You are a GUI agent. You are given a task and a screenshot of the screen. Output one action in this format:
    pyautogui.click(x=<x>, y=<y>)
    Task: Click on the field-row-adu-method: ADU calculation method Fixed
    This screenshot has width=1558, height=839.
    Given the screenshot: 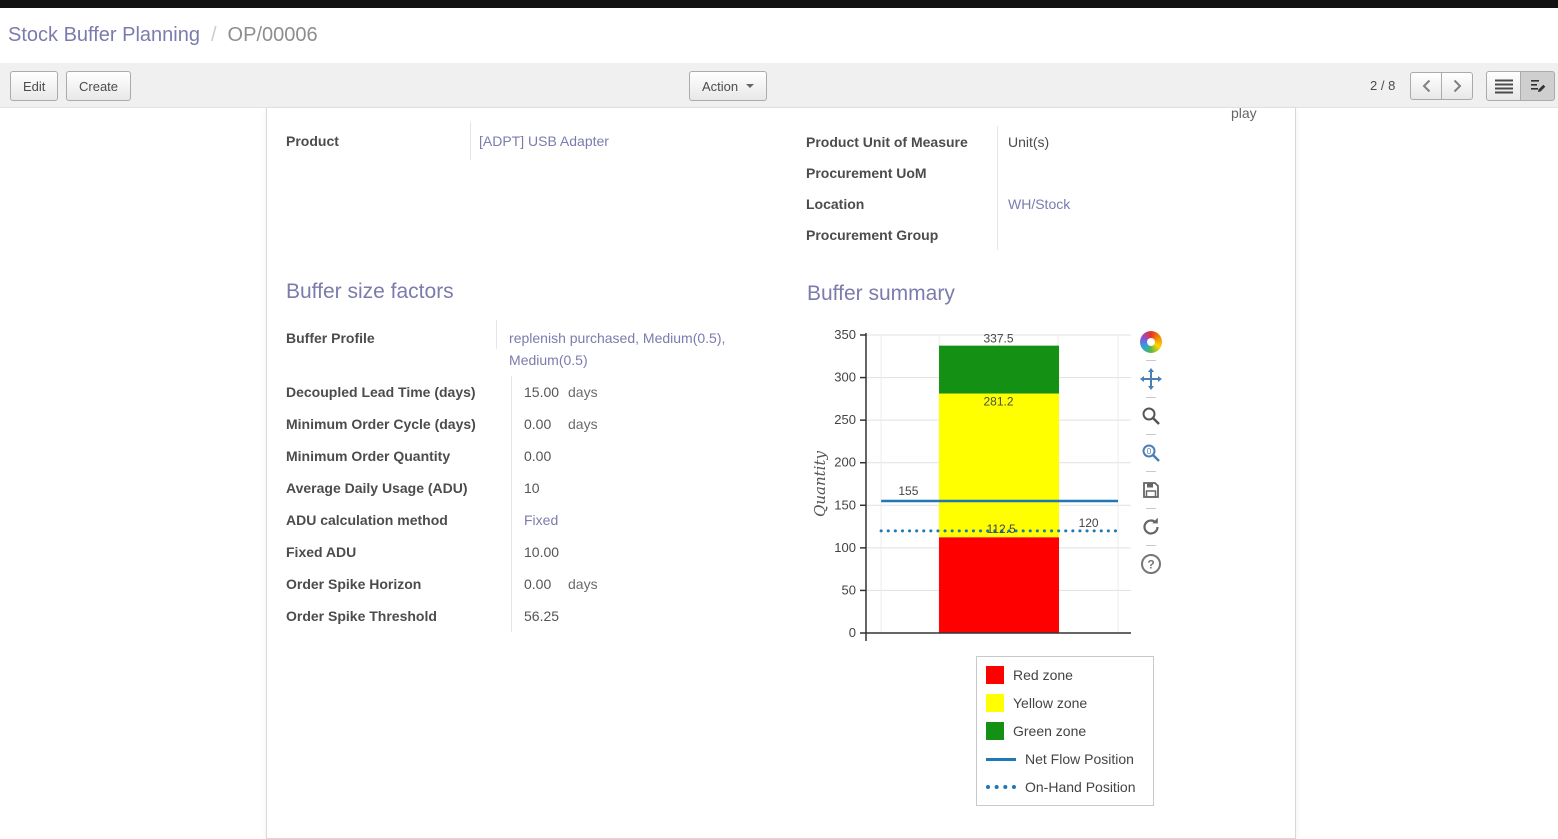 What is the action you would take?
    pyautogui.click(x=537, y=520)
    